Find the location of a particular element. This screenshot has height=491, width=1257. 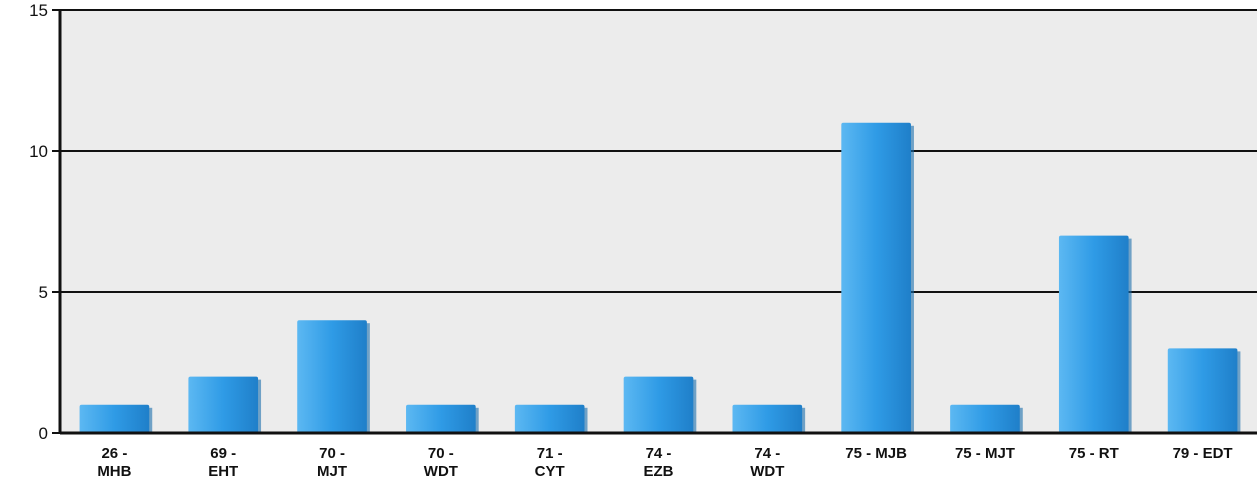

x-tick-label: 74 -EZB is located at coordinates (659, 462).